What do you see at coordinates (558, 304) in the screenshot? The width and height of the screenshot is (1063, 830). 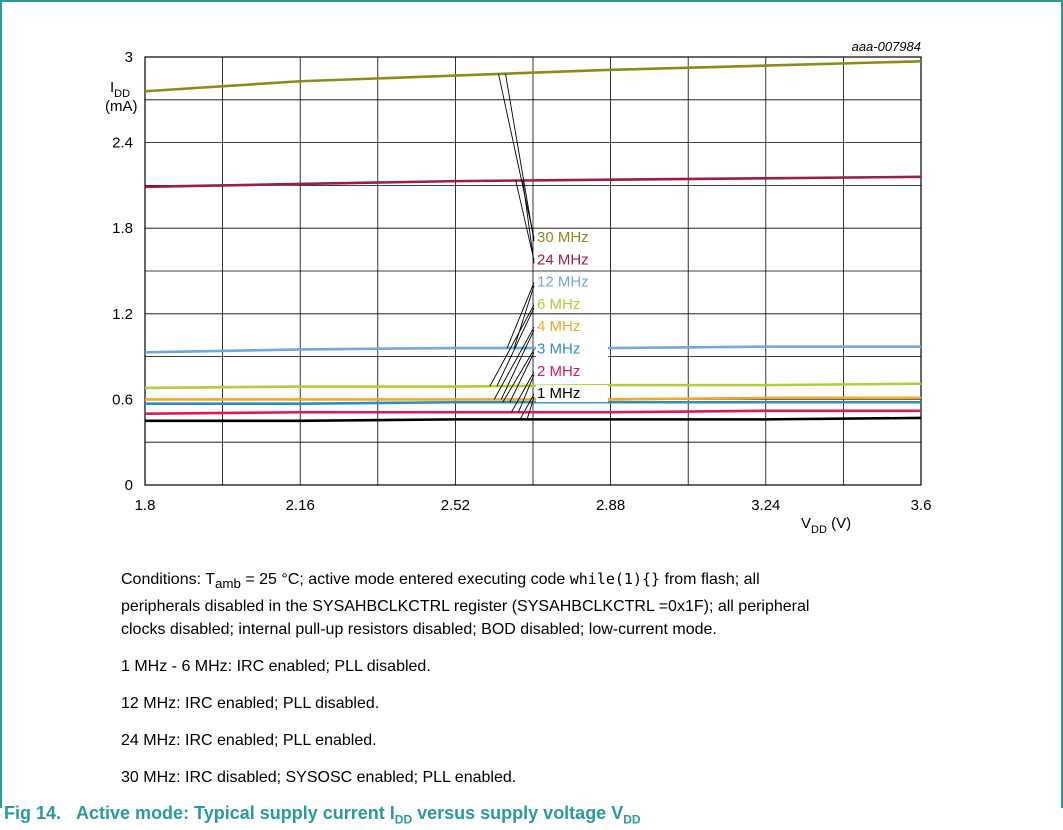 I see `series-label: 6 MHz` at bounding box center [558, 304].